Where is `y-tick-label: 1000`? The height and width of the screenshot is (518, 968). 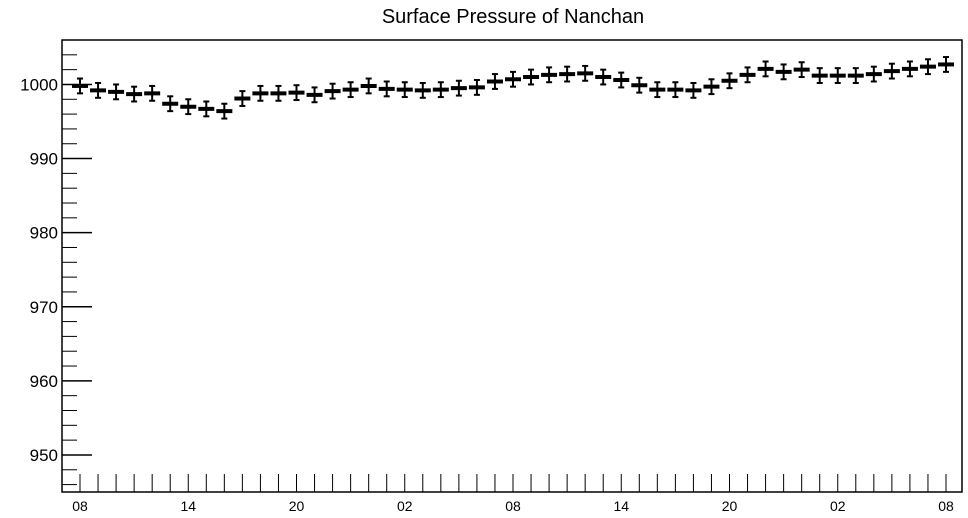 y-tick-label: 1000 is located at coordinates (39, 84).